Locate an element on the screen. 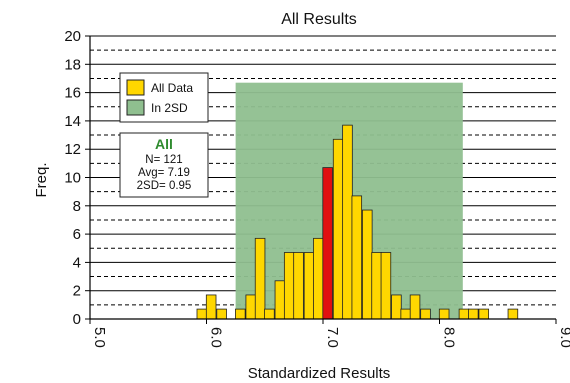  legend-label-all-data: All Data is located at coordinates (172, 88).